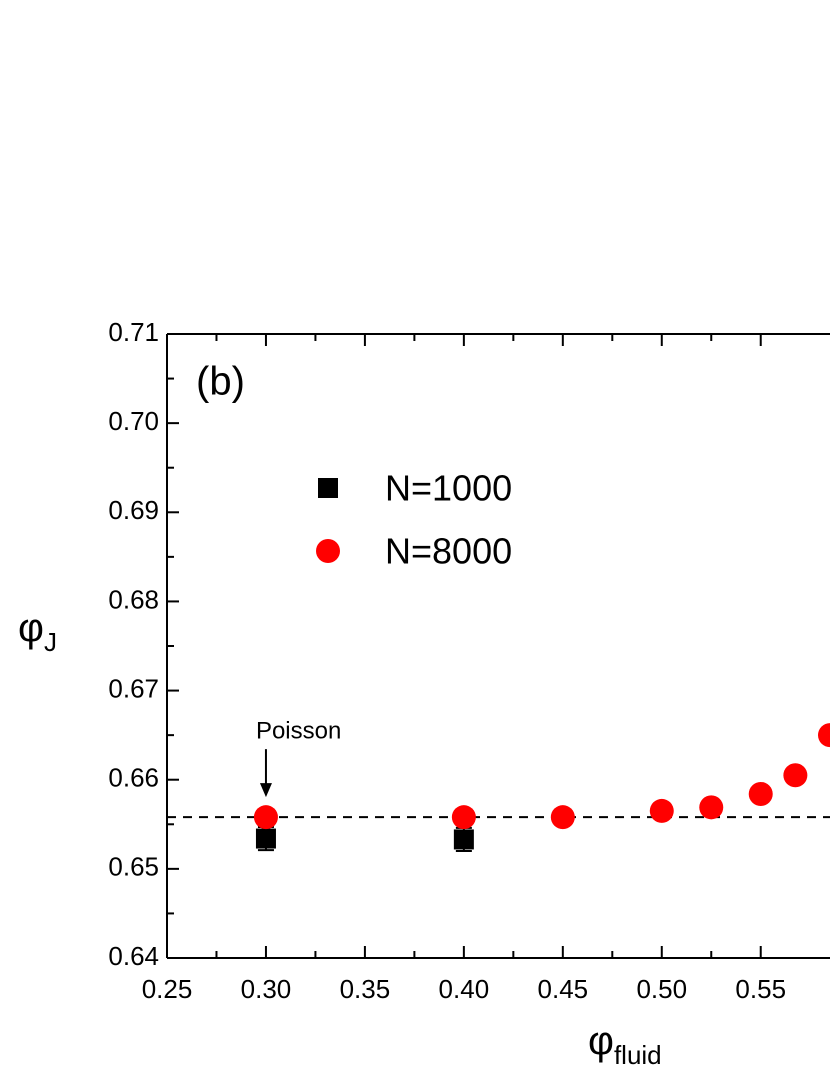 The image size is (830, 1075). Describe the element at coordinates (298, 730) in the screenshot. I see `annotation: Poisson` at that location.